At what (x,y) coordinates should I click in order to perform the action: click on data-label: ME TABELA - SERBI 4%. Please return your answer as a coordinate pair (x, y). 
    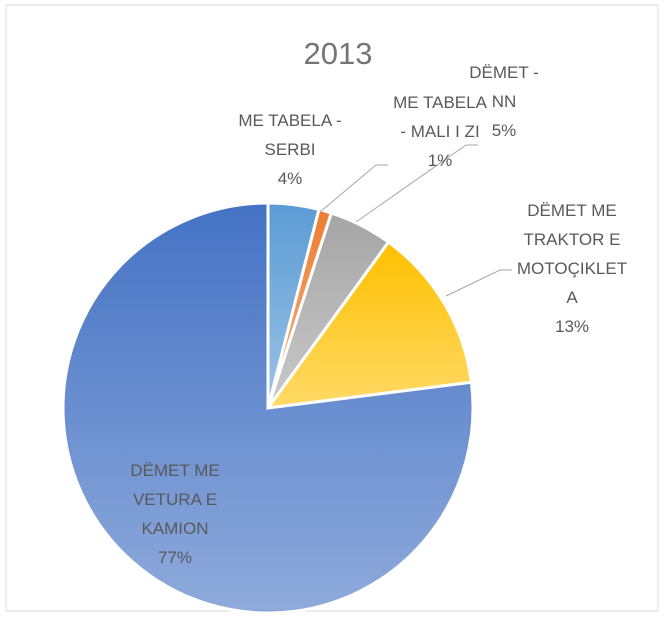
    Looking at the image, I should click on (290, 149).